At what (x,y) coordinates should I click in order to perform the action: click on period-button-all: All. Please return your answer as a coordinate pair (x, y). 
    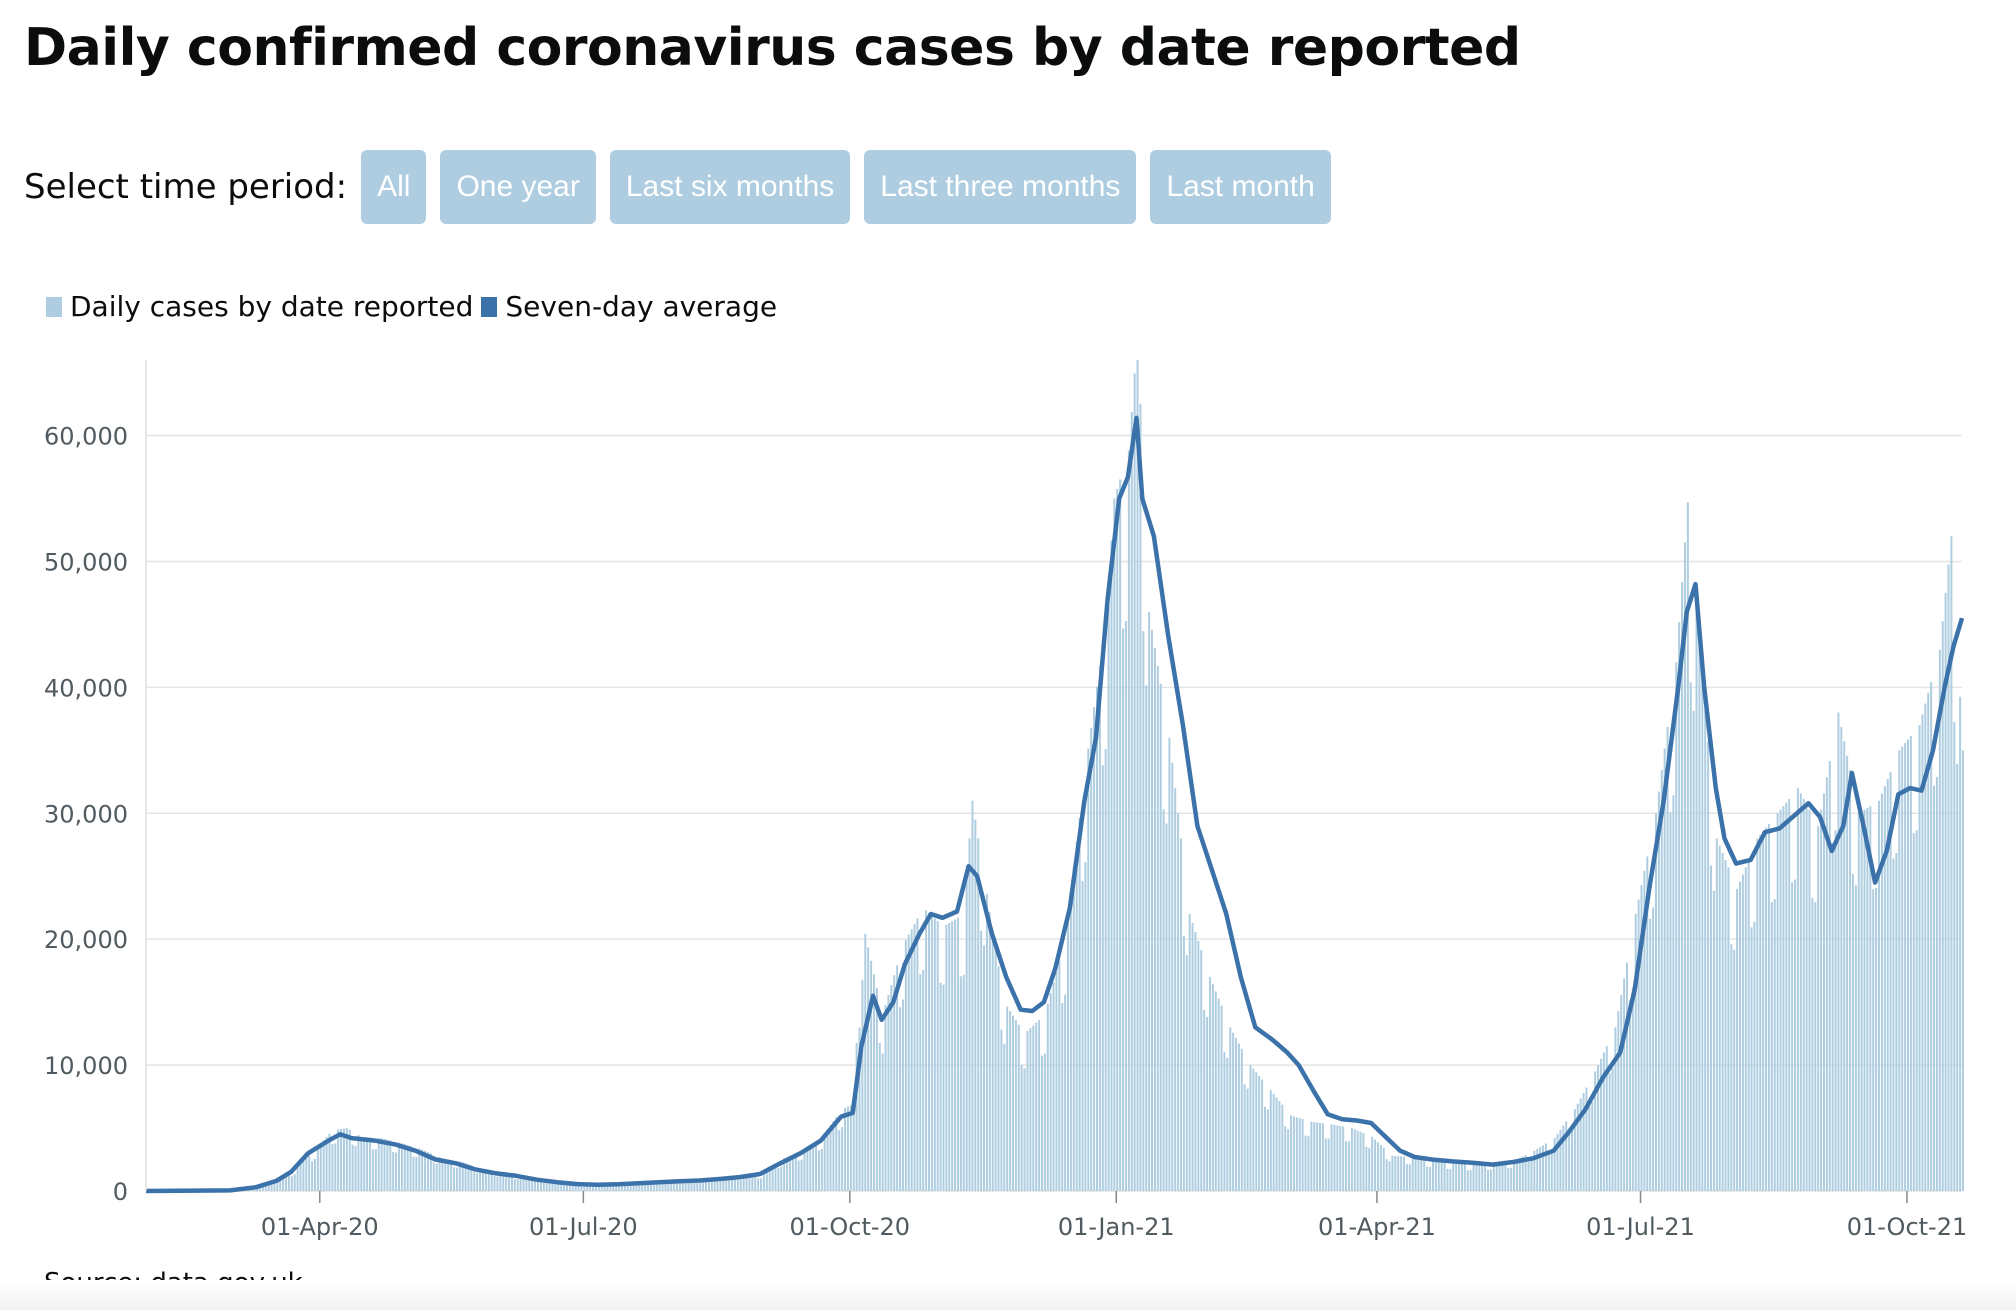
    Looking at the image, I should click on (394, 187).